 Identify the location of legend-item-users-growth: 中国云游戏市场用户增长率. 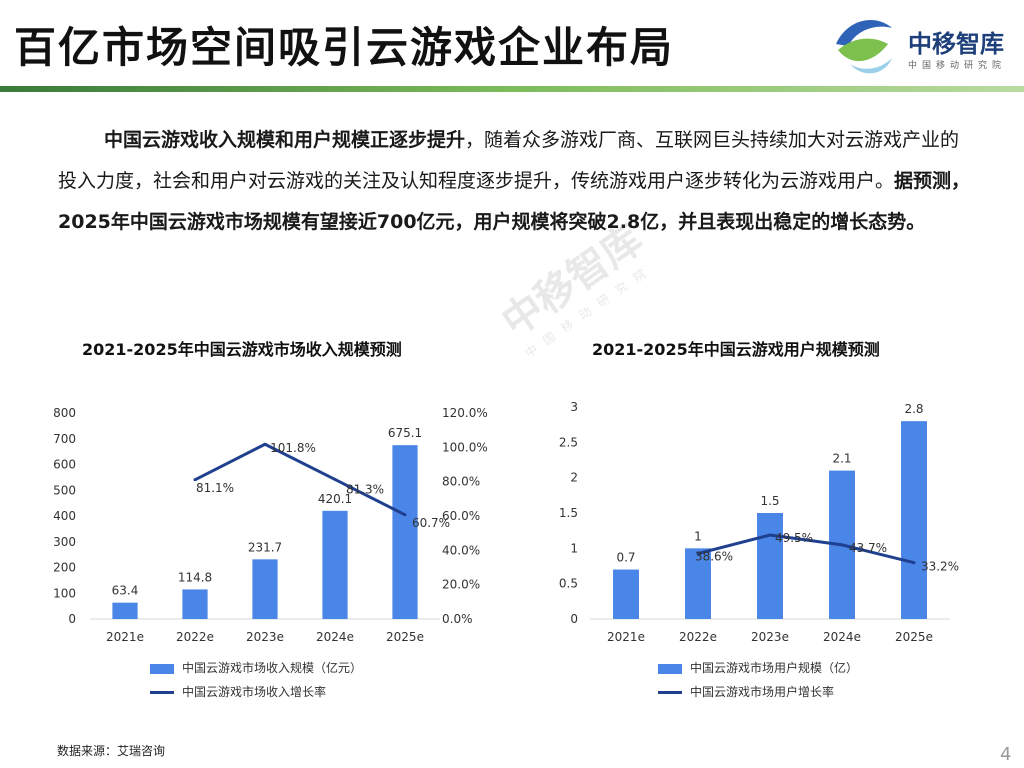
(758, 692).